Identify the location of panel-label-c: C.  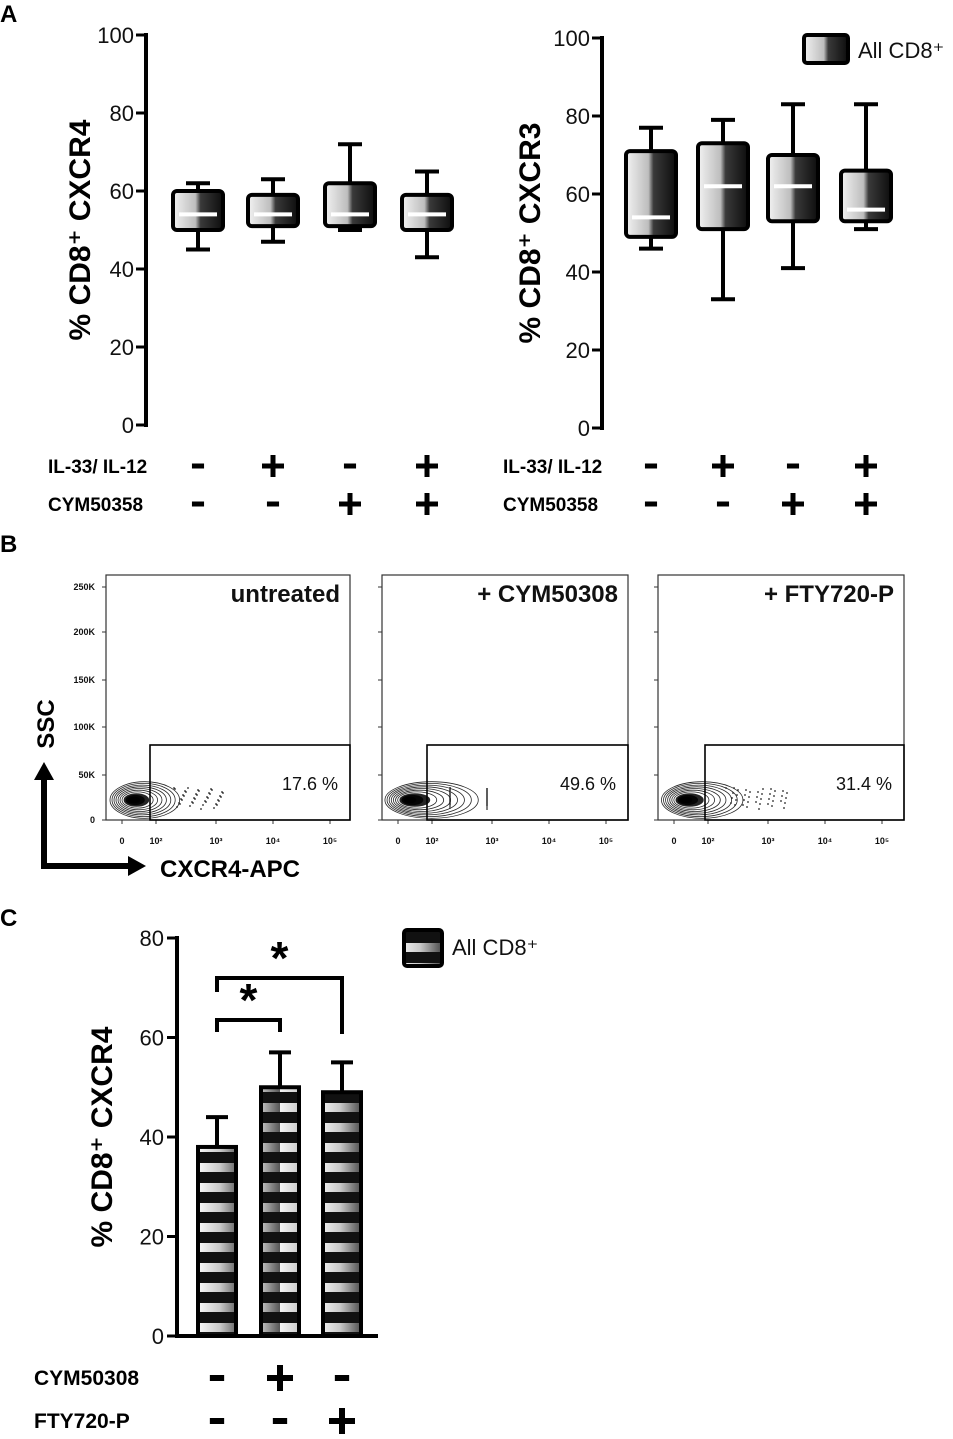
(8, 918).